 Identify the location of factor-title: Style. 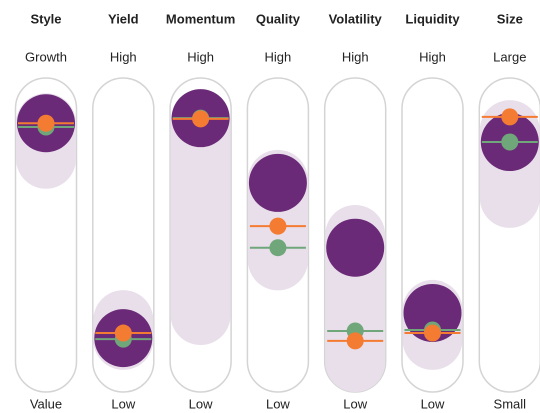
(45, 18).